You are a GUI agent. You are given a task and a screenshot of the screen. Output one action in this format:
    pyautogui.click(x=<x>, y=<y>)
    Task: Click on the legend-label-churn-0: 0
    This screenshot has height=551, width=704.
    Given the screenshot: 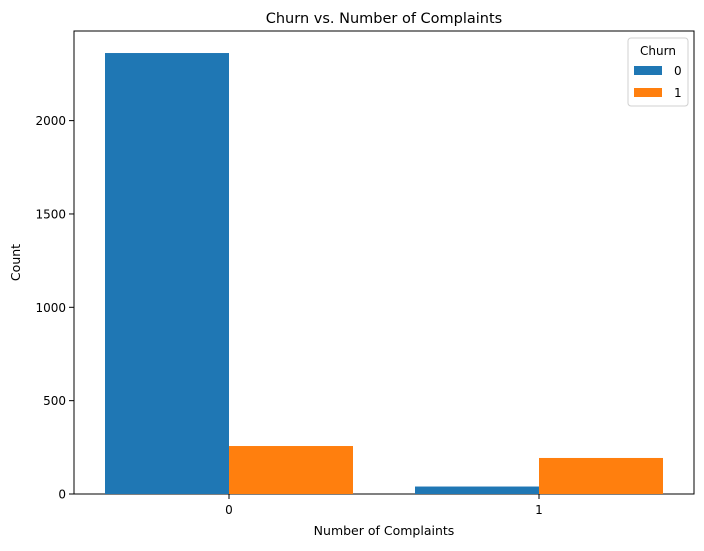 What is the action you would take?
    pyautogui.click(x=678, y=71)
    